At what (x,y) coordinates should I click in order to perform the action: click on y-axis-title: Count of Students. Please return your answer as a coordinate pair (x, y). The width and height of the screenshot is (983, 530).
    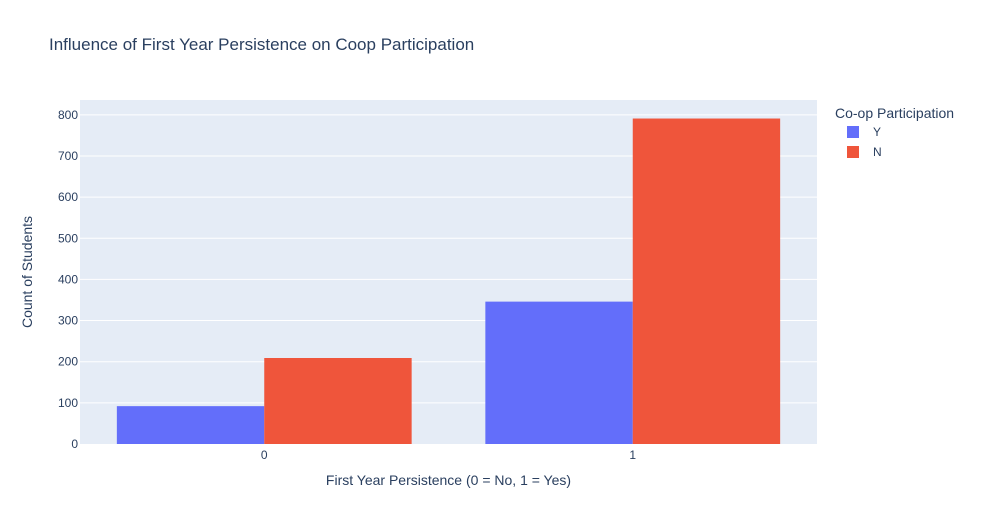
    Looking at the image, I should click on (27, 272).